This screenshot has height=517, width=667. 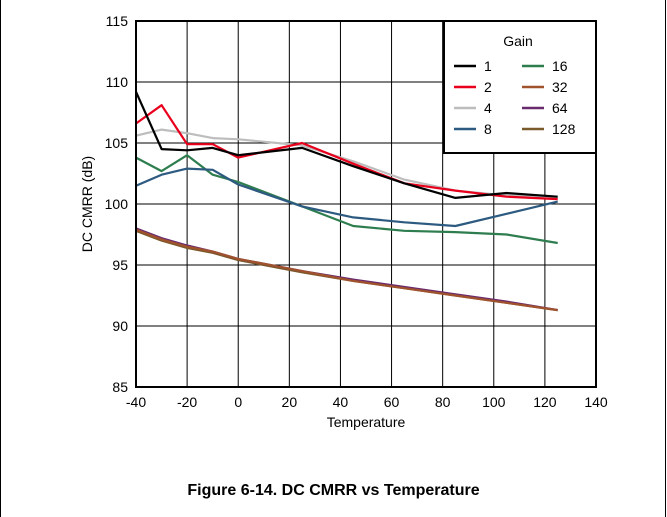 What do you see at coordinates (117, 82) in the screenshot?
I see `y-tick-label: 110` at bounding box center [117, 82].